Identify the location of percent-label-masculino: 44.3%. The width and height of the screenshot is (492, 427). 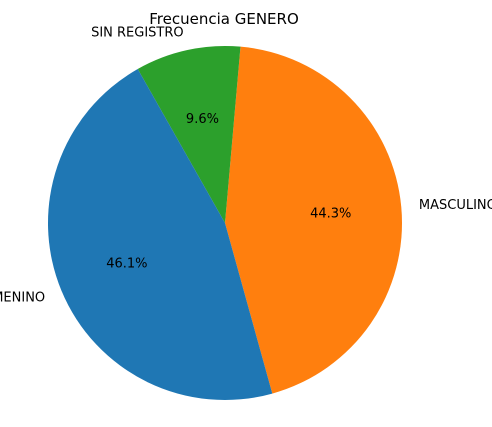
(330, 213).